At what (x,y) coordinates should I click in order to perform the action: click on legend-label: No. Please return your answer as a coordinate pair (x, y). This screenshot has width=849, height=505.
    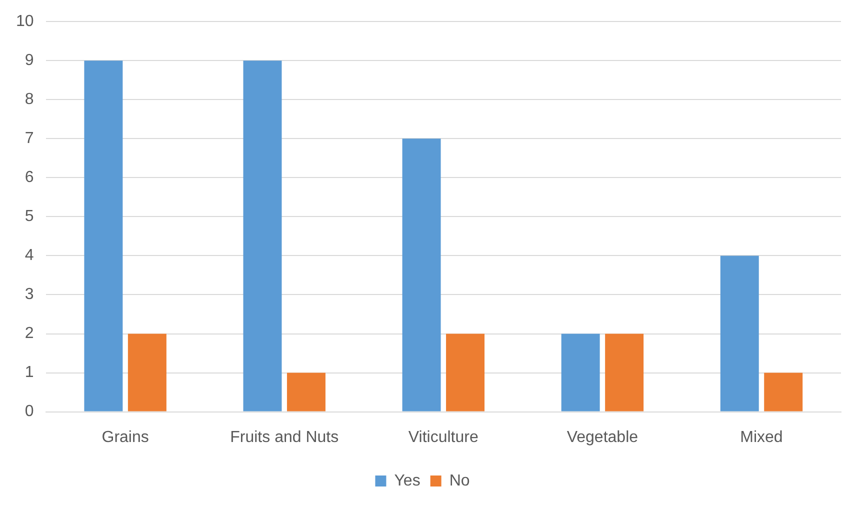
    Looking at the image, I should click on (459, 481).